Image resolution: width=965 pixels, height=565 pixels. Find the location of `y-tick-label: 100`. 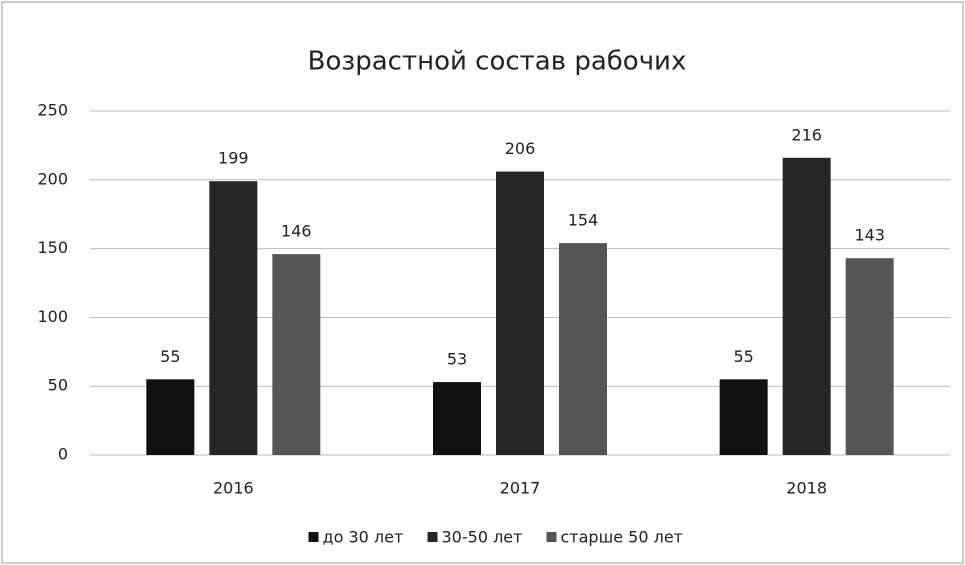

y-tick-label: 100 is located at coordinates (52, 316).